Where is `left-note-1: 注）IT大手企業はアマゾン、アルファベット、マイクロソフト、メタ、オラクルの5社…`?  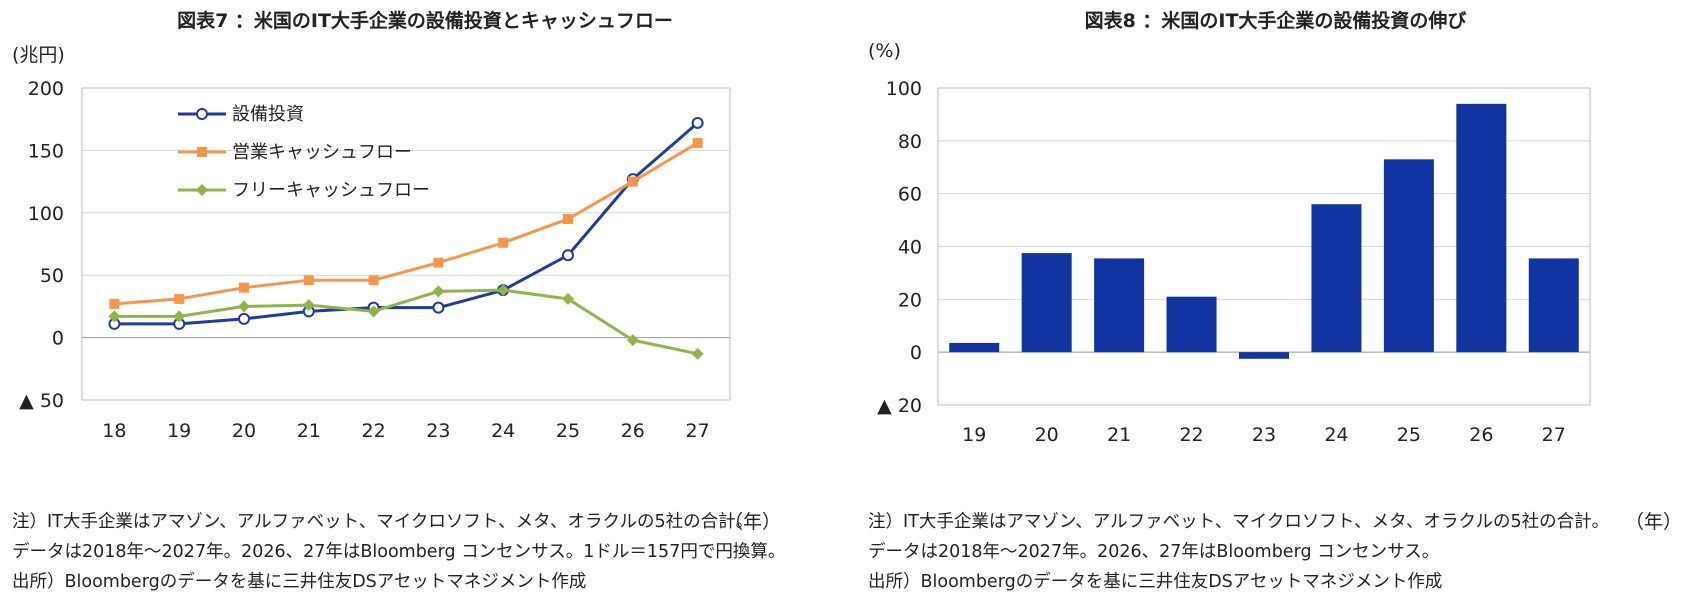
left-note-1: 注）IT大手企業はアマゾン、アルファベット、マイクロソフト、メタ、オラクルの5社… is located at coordinates (383, 522).